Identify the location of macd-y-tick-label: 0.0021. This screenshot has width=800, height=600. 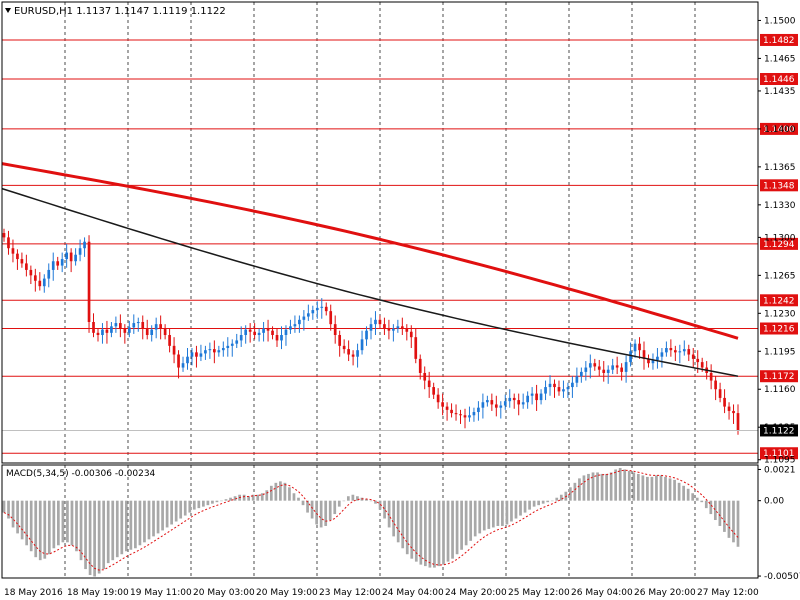
(780, 470).